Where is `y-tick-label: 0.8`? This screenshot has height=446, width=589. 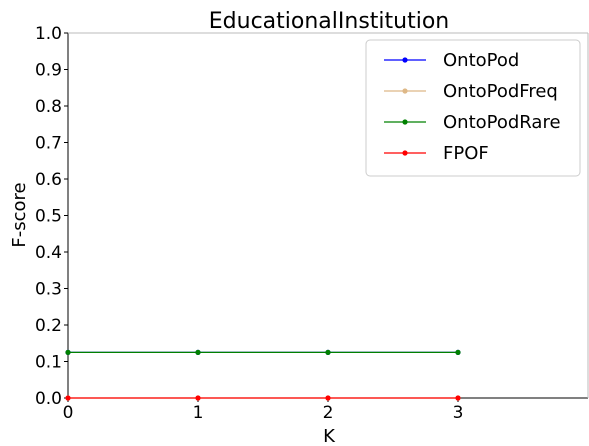 y-tick-label: 0.8 is located at coordinates (48, 107).